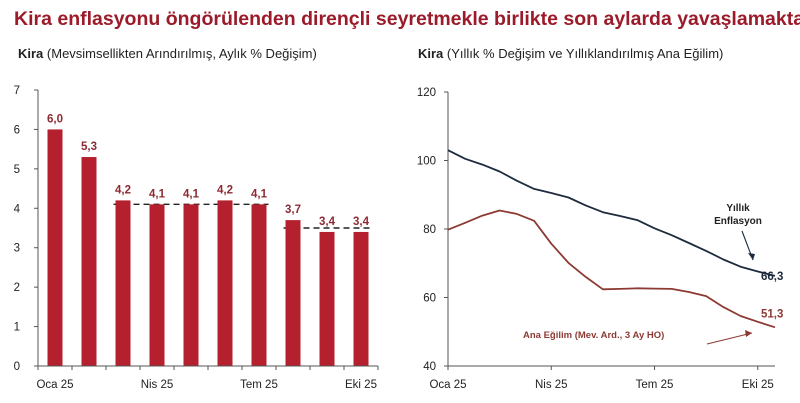  What do you see at coordinates (593, 335) in the screenshot?
I see `series-label-ana-egilim: Ana Eğilim (Mev. Ard., 3 Ay HO)` at bounding box center [593, 335].